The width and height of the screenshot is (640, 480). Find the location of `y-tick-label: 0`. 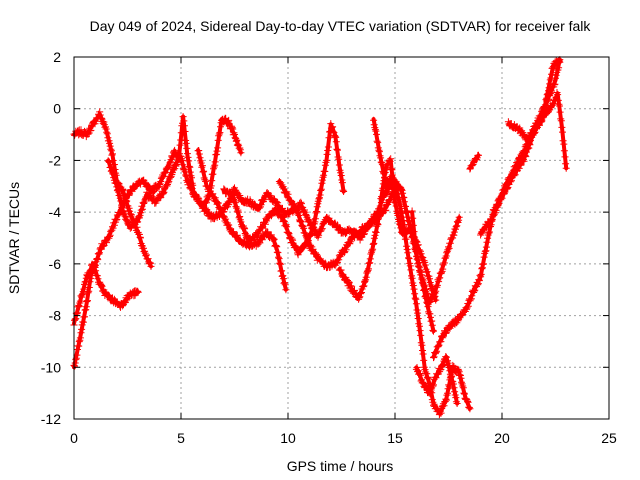

y-tick-label: 0 is located at coordinates (57, 109).